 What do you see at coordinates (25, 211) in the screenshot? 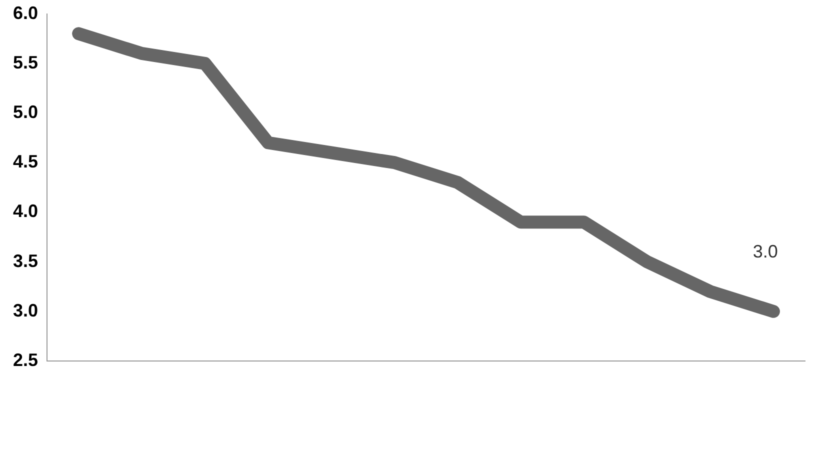
I see `y-tick-label: 4.0` at bounding box center [25, 211].